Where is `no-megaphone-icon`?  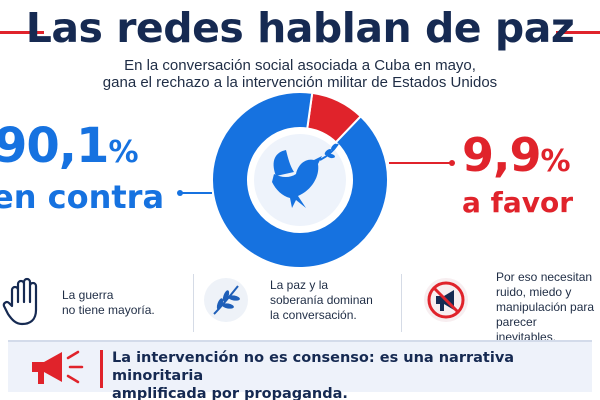 no-megaphone-icon is located at coordinates (446, 300).